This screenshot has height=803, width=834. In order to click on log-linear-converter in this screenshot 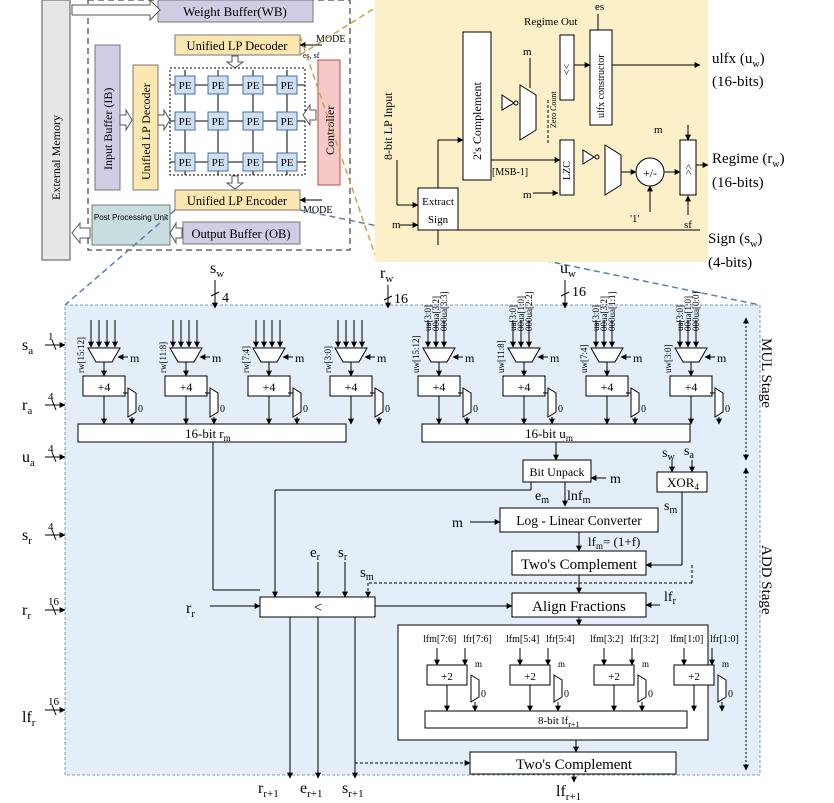, I will do `click(579, 520)`.